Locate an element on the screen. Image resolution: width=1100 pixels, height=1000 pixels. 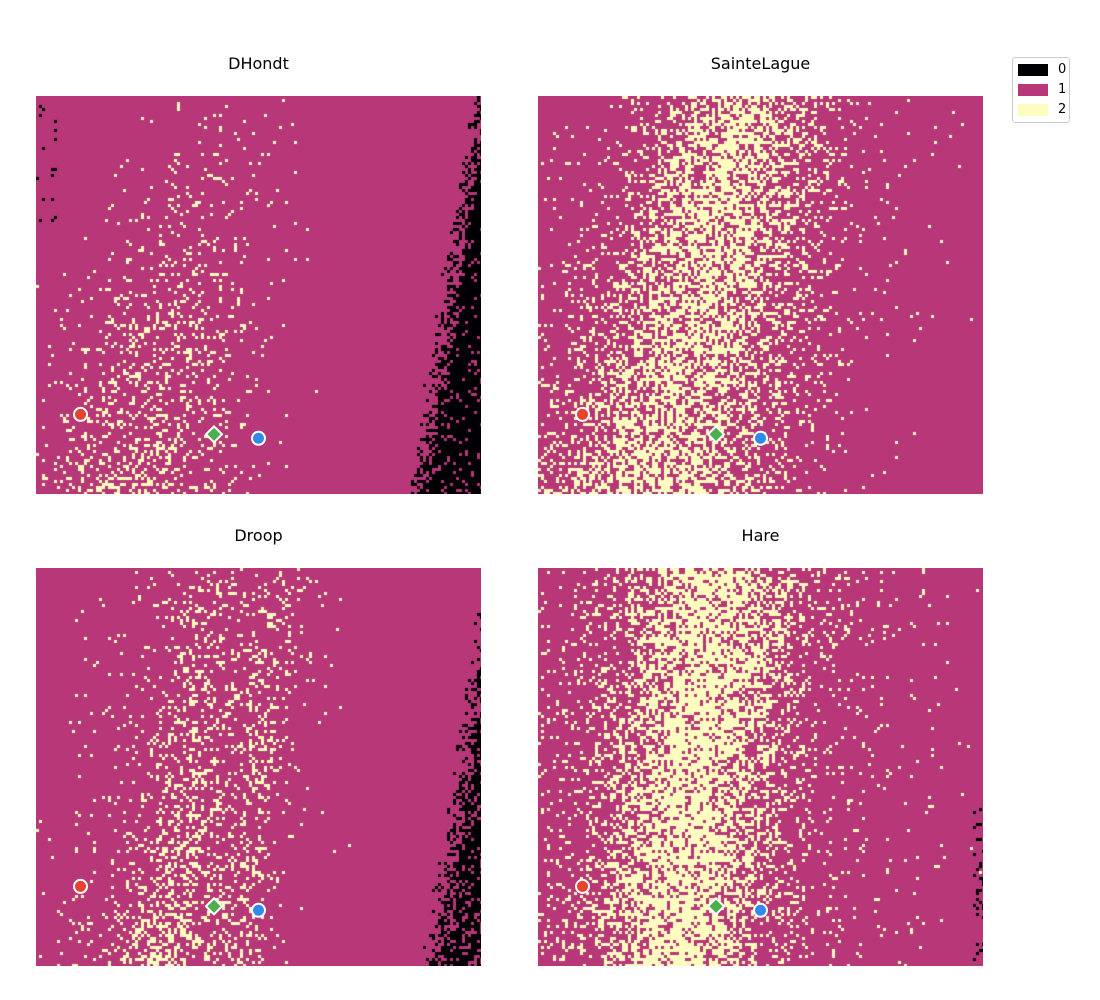
chart-title: DHondt is located at coordinates (258, 63).